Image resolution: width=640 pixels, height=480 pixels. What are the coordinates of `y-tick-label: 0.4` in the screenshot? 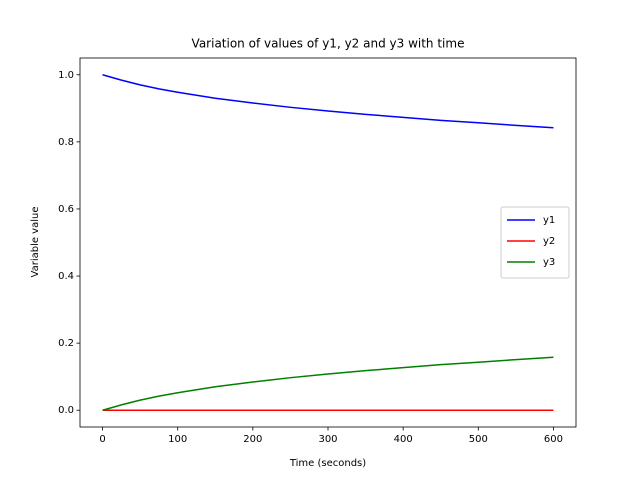 It's located at (66, 276).